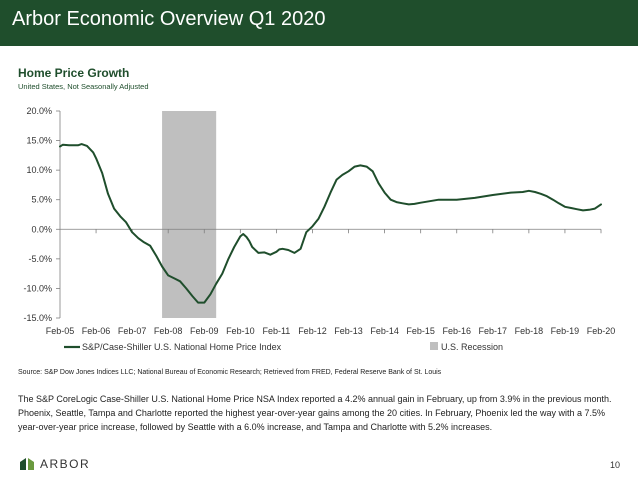 The image size is (638, 478). What do you see at coordinates (168, 331) in the screenshot?
I see `x-tick-label: Feb-08` at bounding box center [168, 331].